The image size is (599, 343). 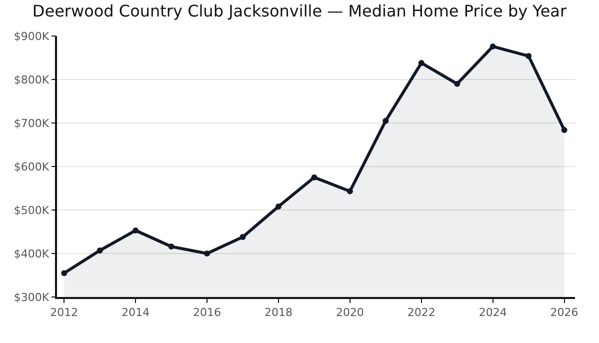 What do you see at coordinates (136, 312) in the screenshot?
I see `x-tick-label: 2014` at bounding box center [136, 312].